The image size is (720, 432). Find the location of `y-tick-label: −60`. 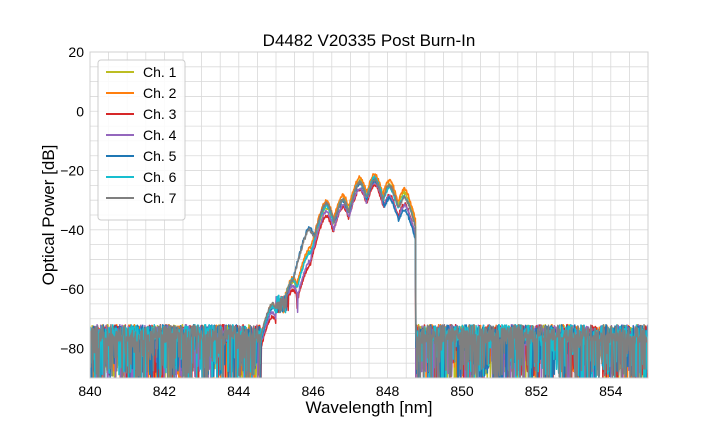

y-tick-label: −60 is located at coordinates (72, 289).